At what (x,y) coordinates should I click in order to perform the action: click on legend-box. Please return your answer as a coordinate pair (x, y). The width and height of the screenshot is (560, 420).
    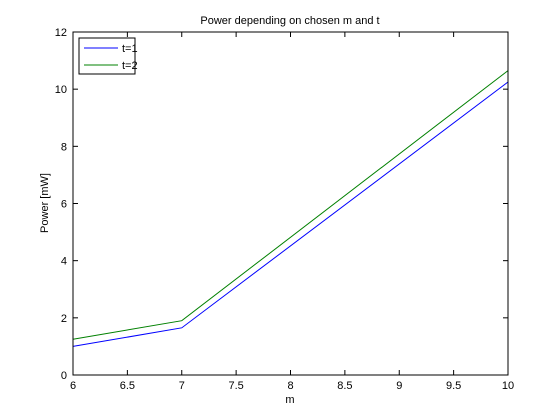
    Looking at the image, I should click on (107, 56).